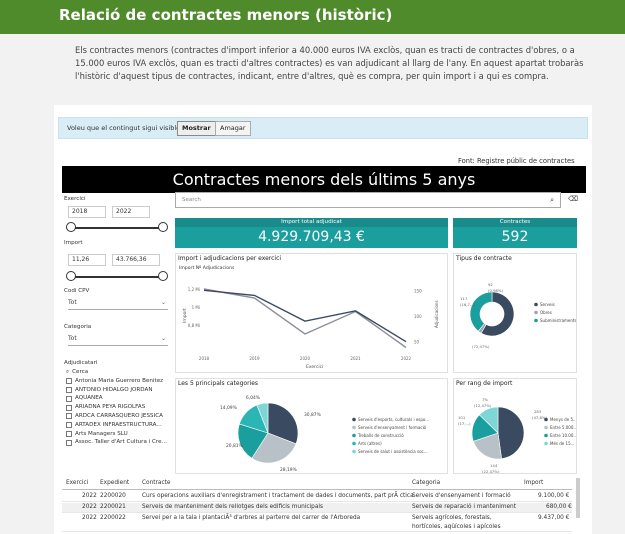  Describe the element at coordinates (110, 407) in the screenshot. I see `list-item-label: ARIADNA PEYA RIGOLFAS` at that location.